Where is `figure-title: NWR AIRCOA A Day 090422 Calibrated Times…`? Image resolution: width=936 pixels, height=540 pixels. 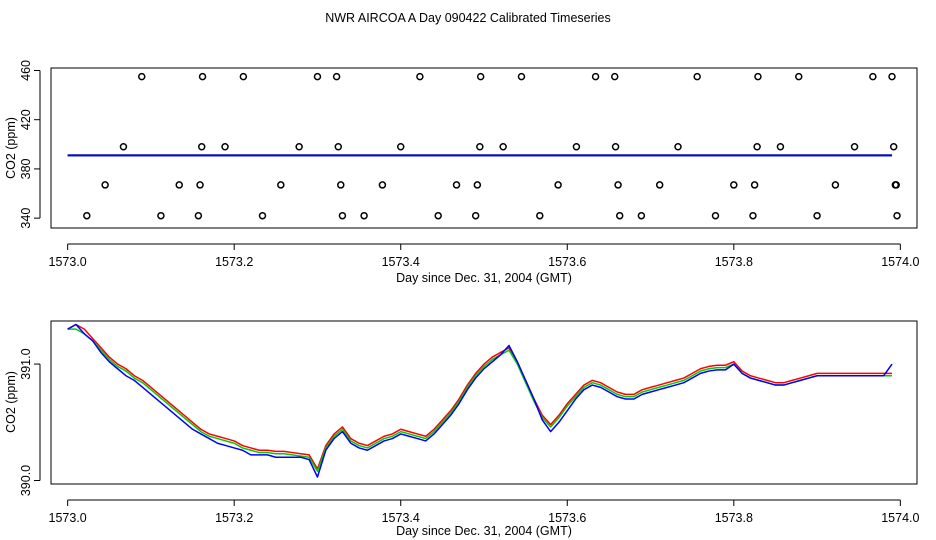
figure-title: NWR AIRCOA A Day 090422 Calibrated Times… is located at coordinates (468, 18).